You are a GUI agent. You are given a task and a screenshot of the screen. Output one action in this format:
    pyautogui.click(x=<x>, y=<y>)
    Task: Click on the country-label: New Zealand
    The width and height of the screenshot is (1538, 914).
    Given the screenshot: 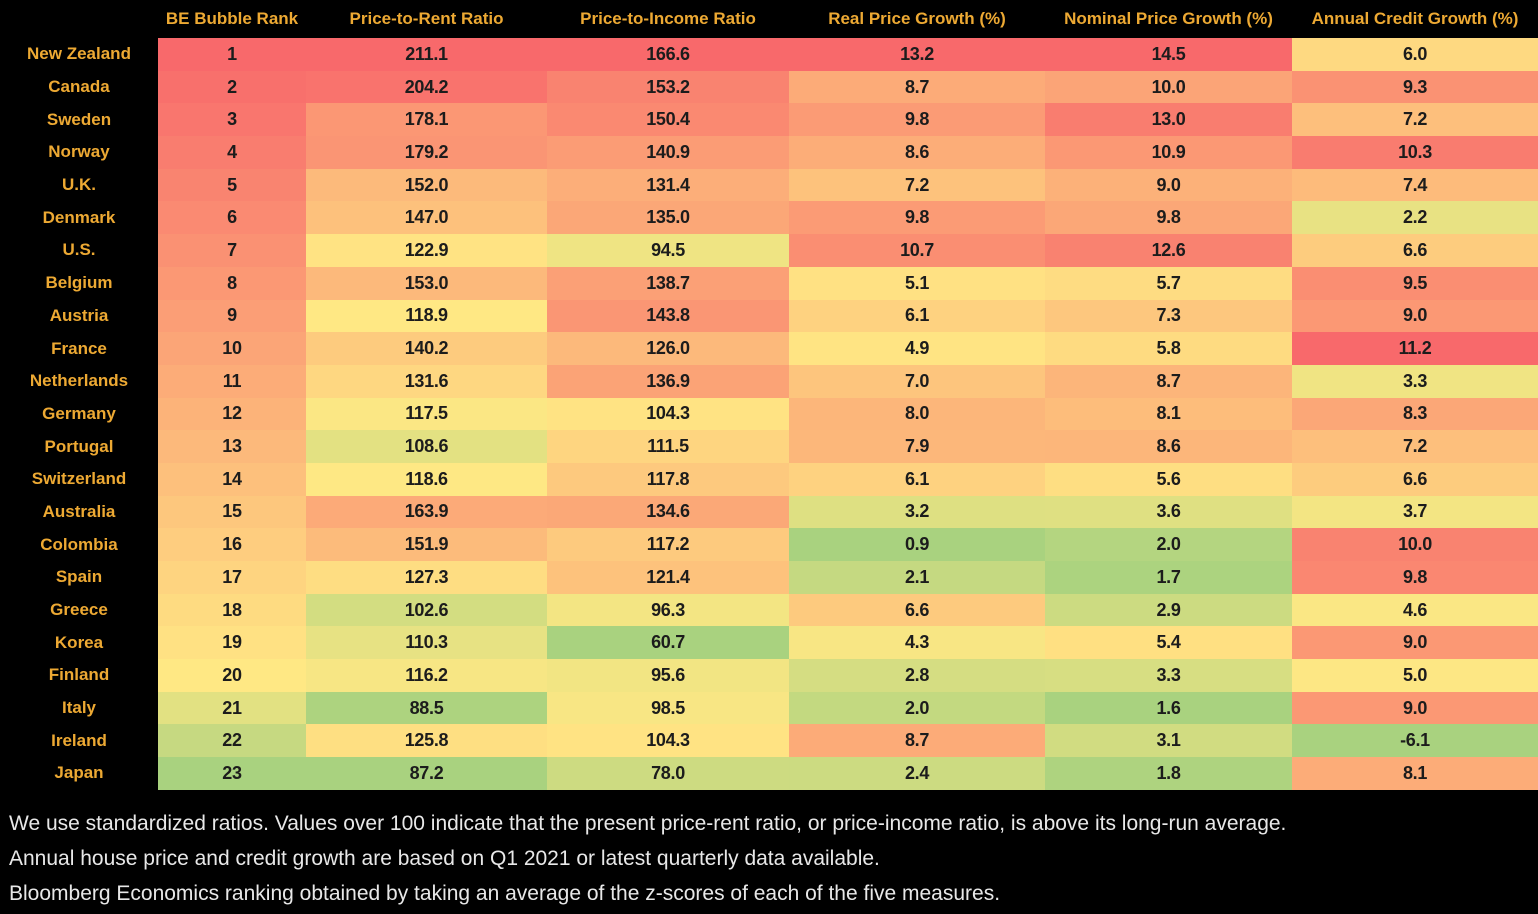 What is the action you would take?
    pyautogui.click(x=79, y=54)
    